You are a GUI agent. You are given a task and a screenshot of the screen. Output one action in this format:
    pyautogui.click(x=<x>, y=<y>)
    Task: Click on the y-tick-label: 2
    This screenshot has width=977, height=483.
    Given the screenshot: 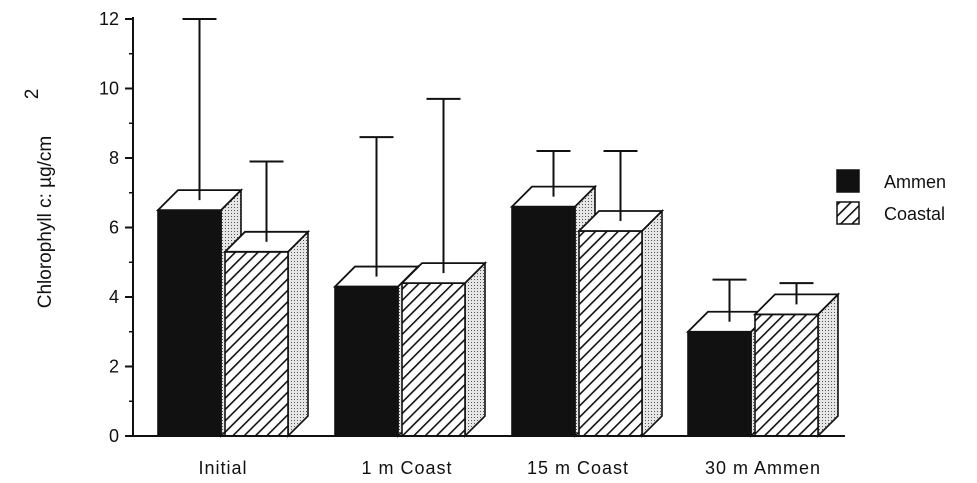 What is the action you would take?
    pyautogui.click(x=114, y=367)
    